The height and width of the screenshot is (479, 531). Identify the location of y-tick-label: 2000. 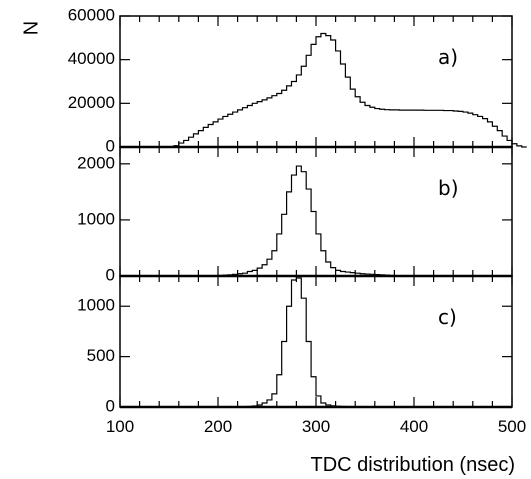
(96, 162).